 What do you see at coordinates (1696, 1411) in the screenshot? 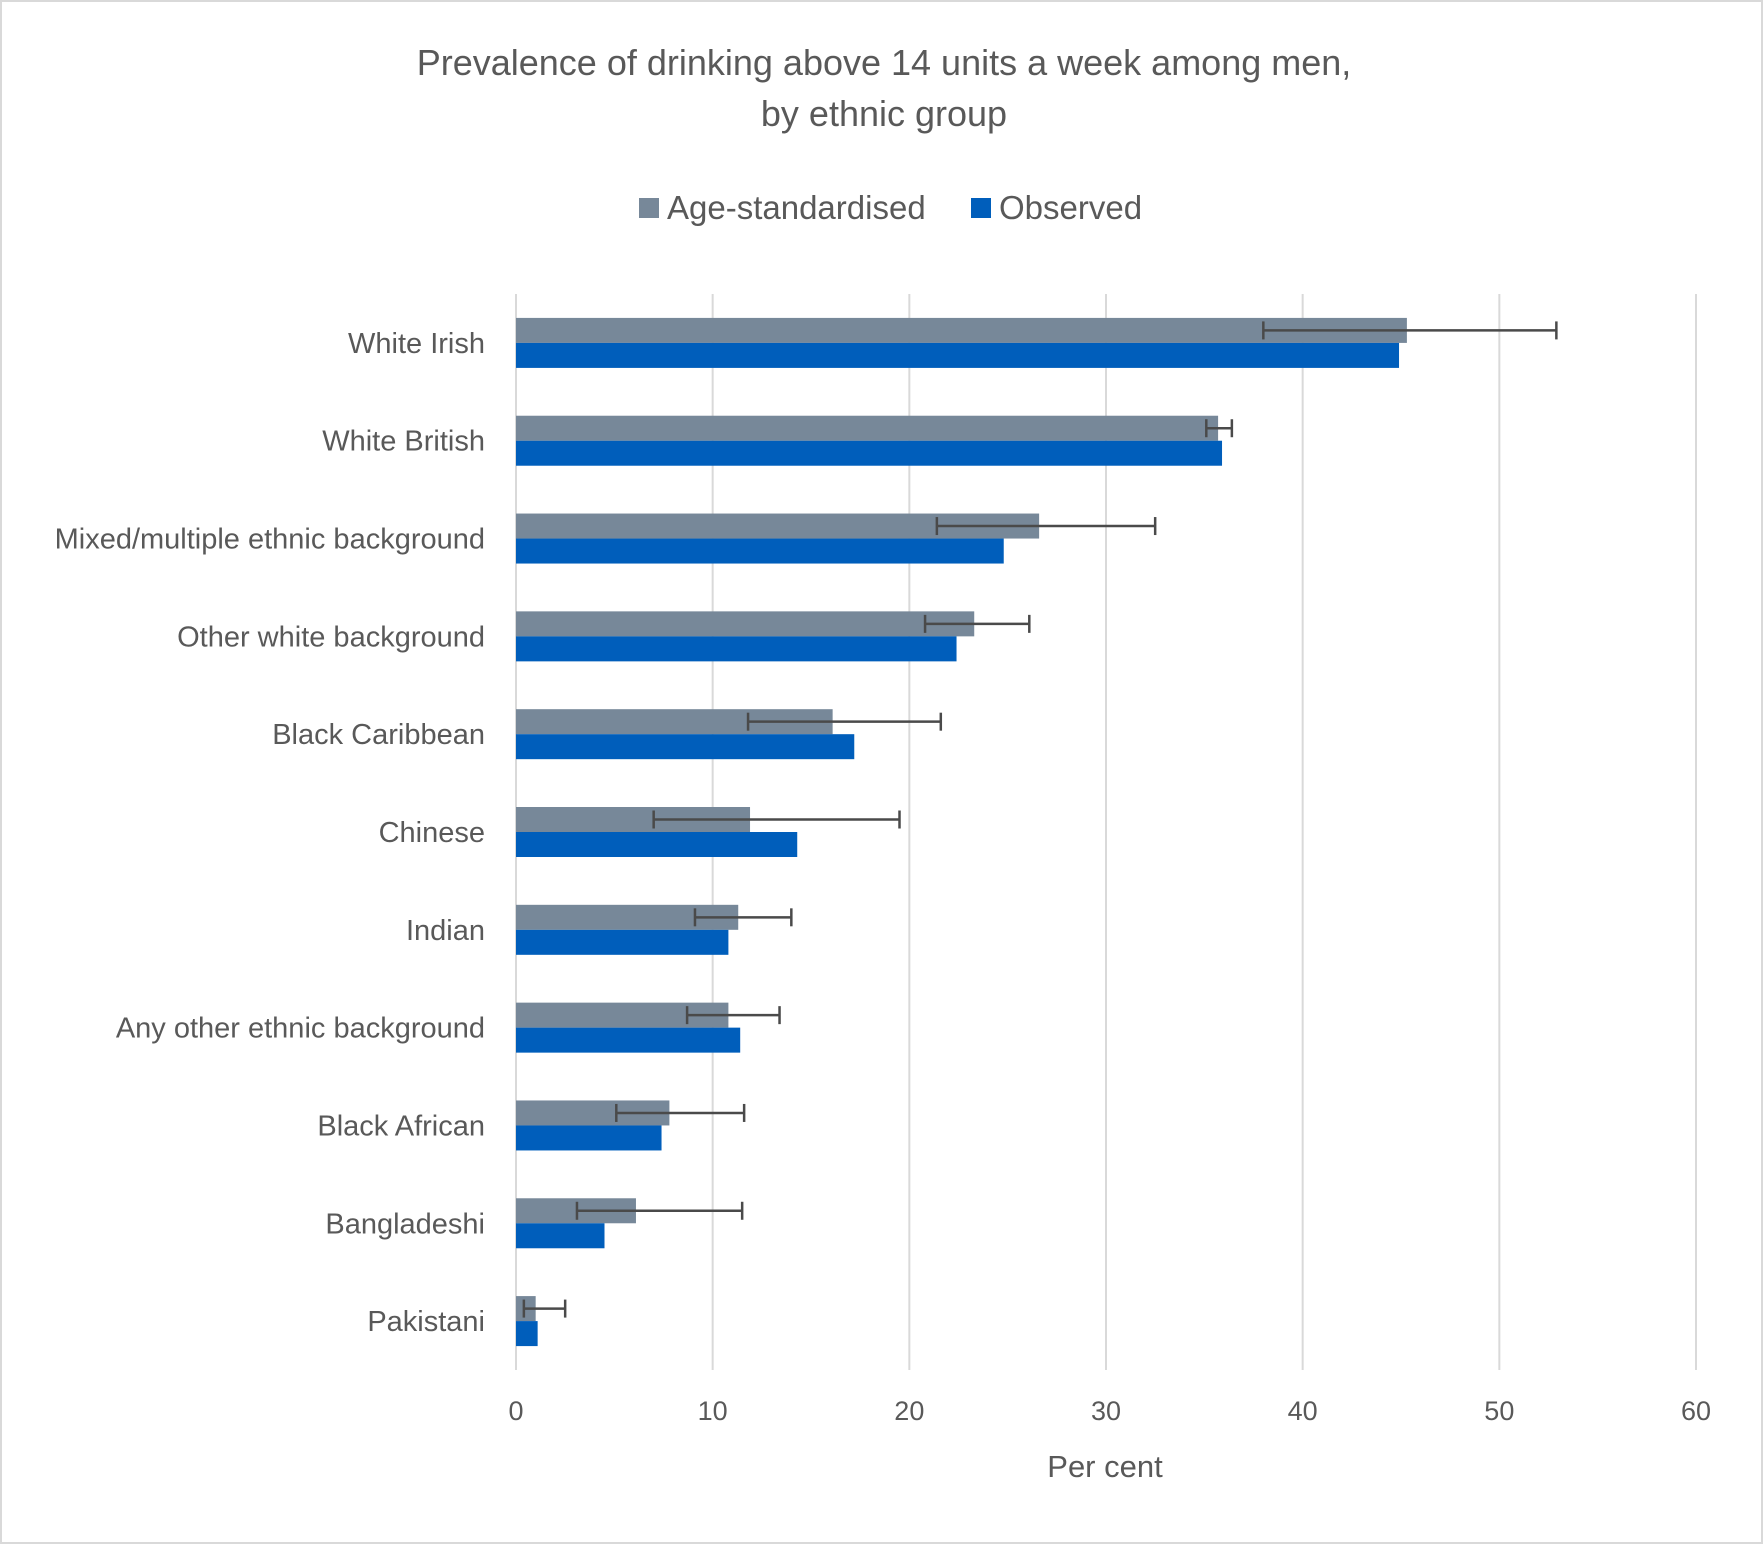
I see `x-tick-label: 60` at bounding box center [1696, 1411].